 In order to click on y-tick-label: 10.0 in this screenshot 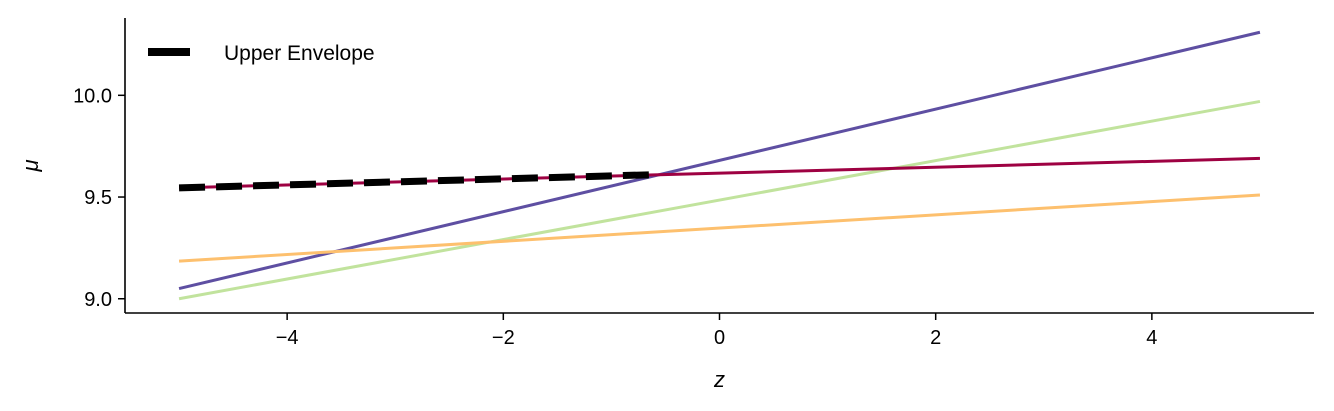, I will do `click(92, 96)`.